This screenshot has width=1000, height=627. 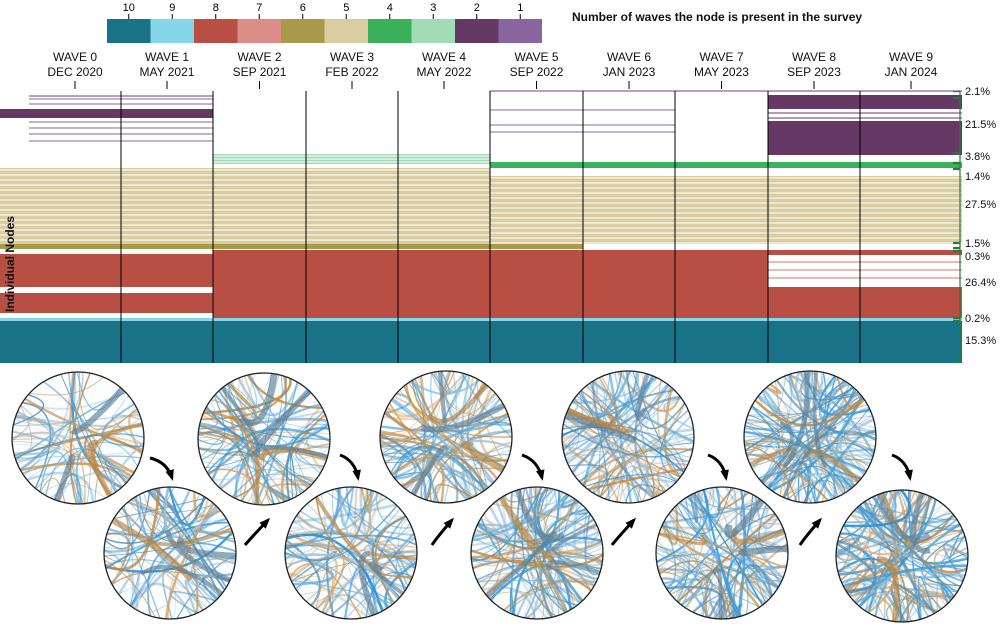 I want to click on matrix-cell-c5-w5, so click(x=536, y=210).